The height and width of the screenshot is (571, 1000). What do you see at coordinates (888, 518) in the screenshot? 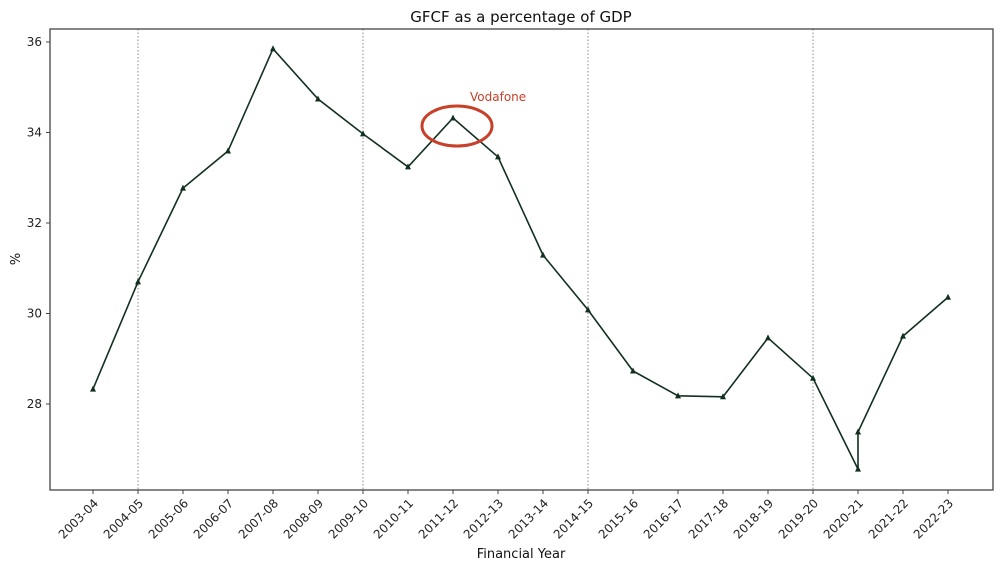
I see `x-tick-label: 2021-22` at bounding box center [888, 518].